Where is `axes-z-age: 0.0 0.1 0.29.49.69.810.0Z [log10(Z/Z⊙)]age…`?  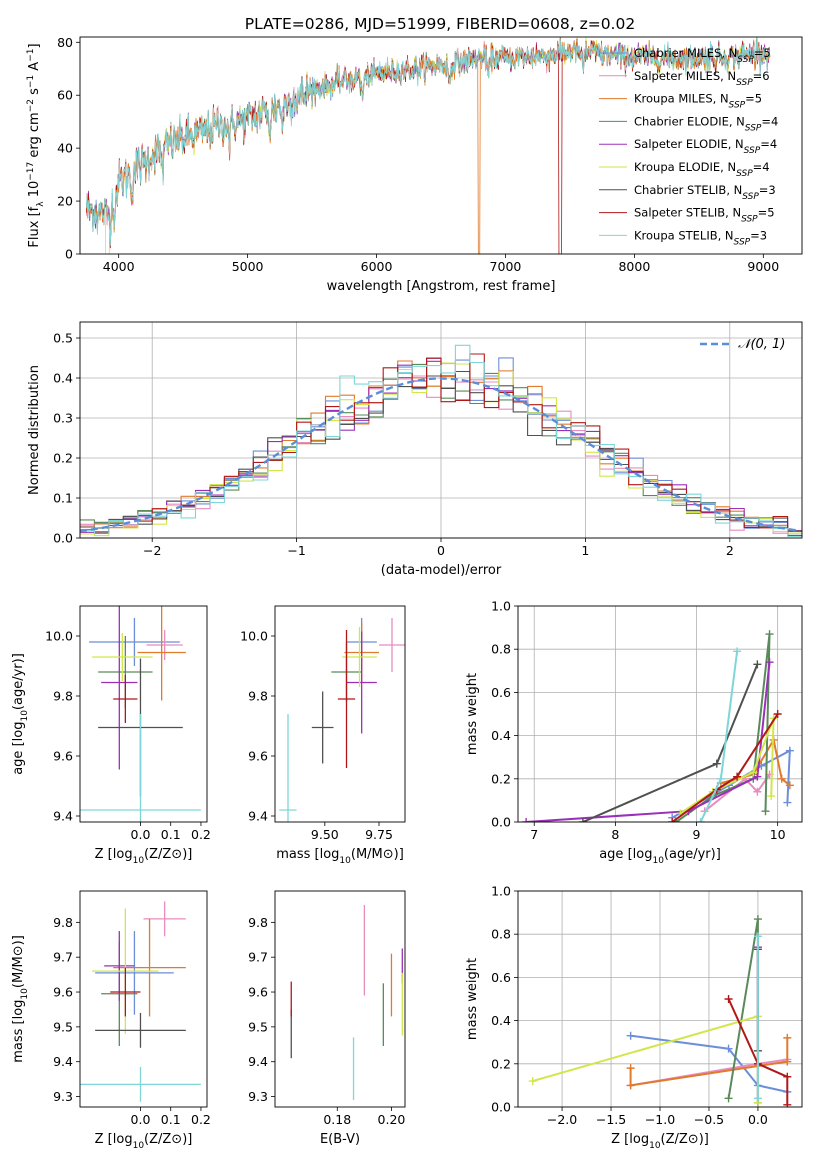 axes-z-age: 0.0 0.1 0.29.49.69.810.0Z [log10(Z/Z⊙)]age… is located at coordinates (111, 735).